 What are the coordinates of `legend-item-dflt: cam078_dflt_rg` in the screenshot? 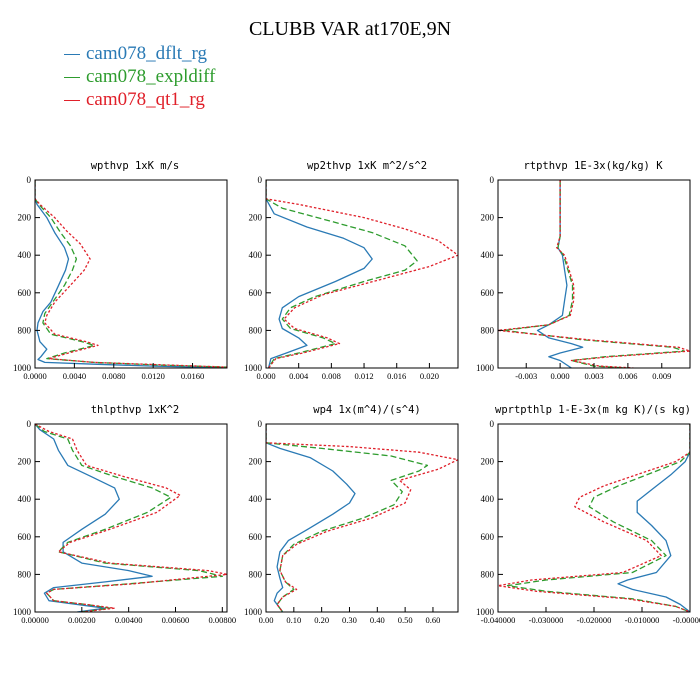 It's located at (139, 53).